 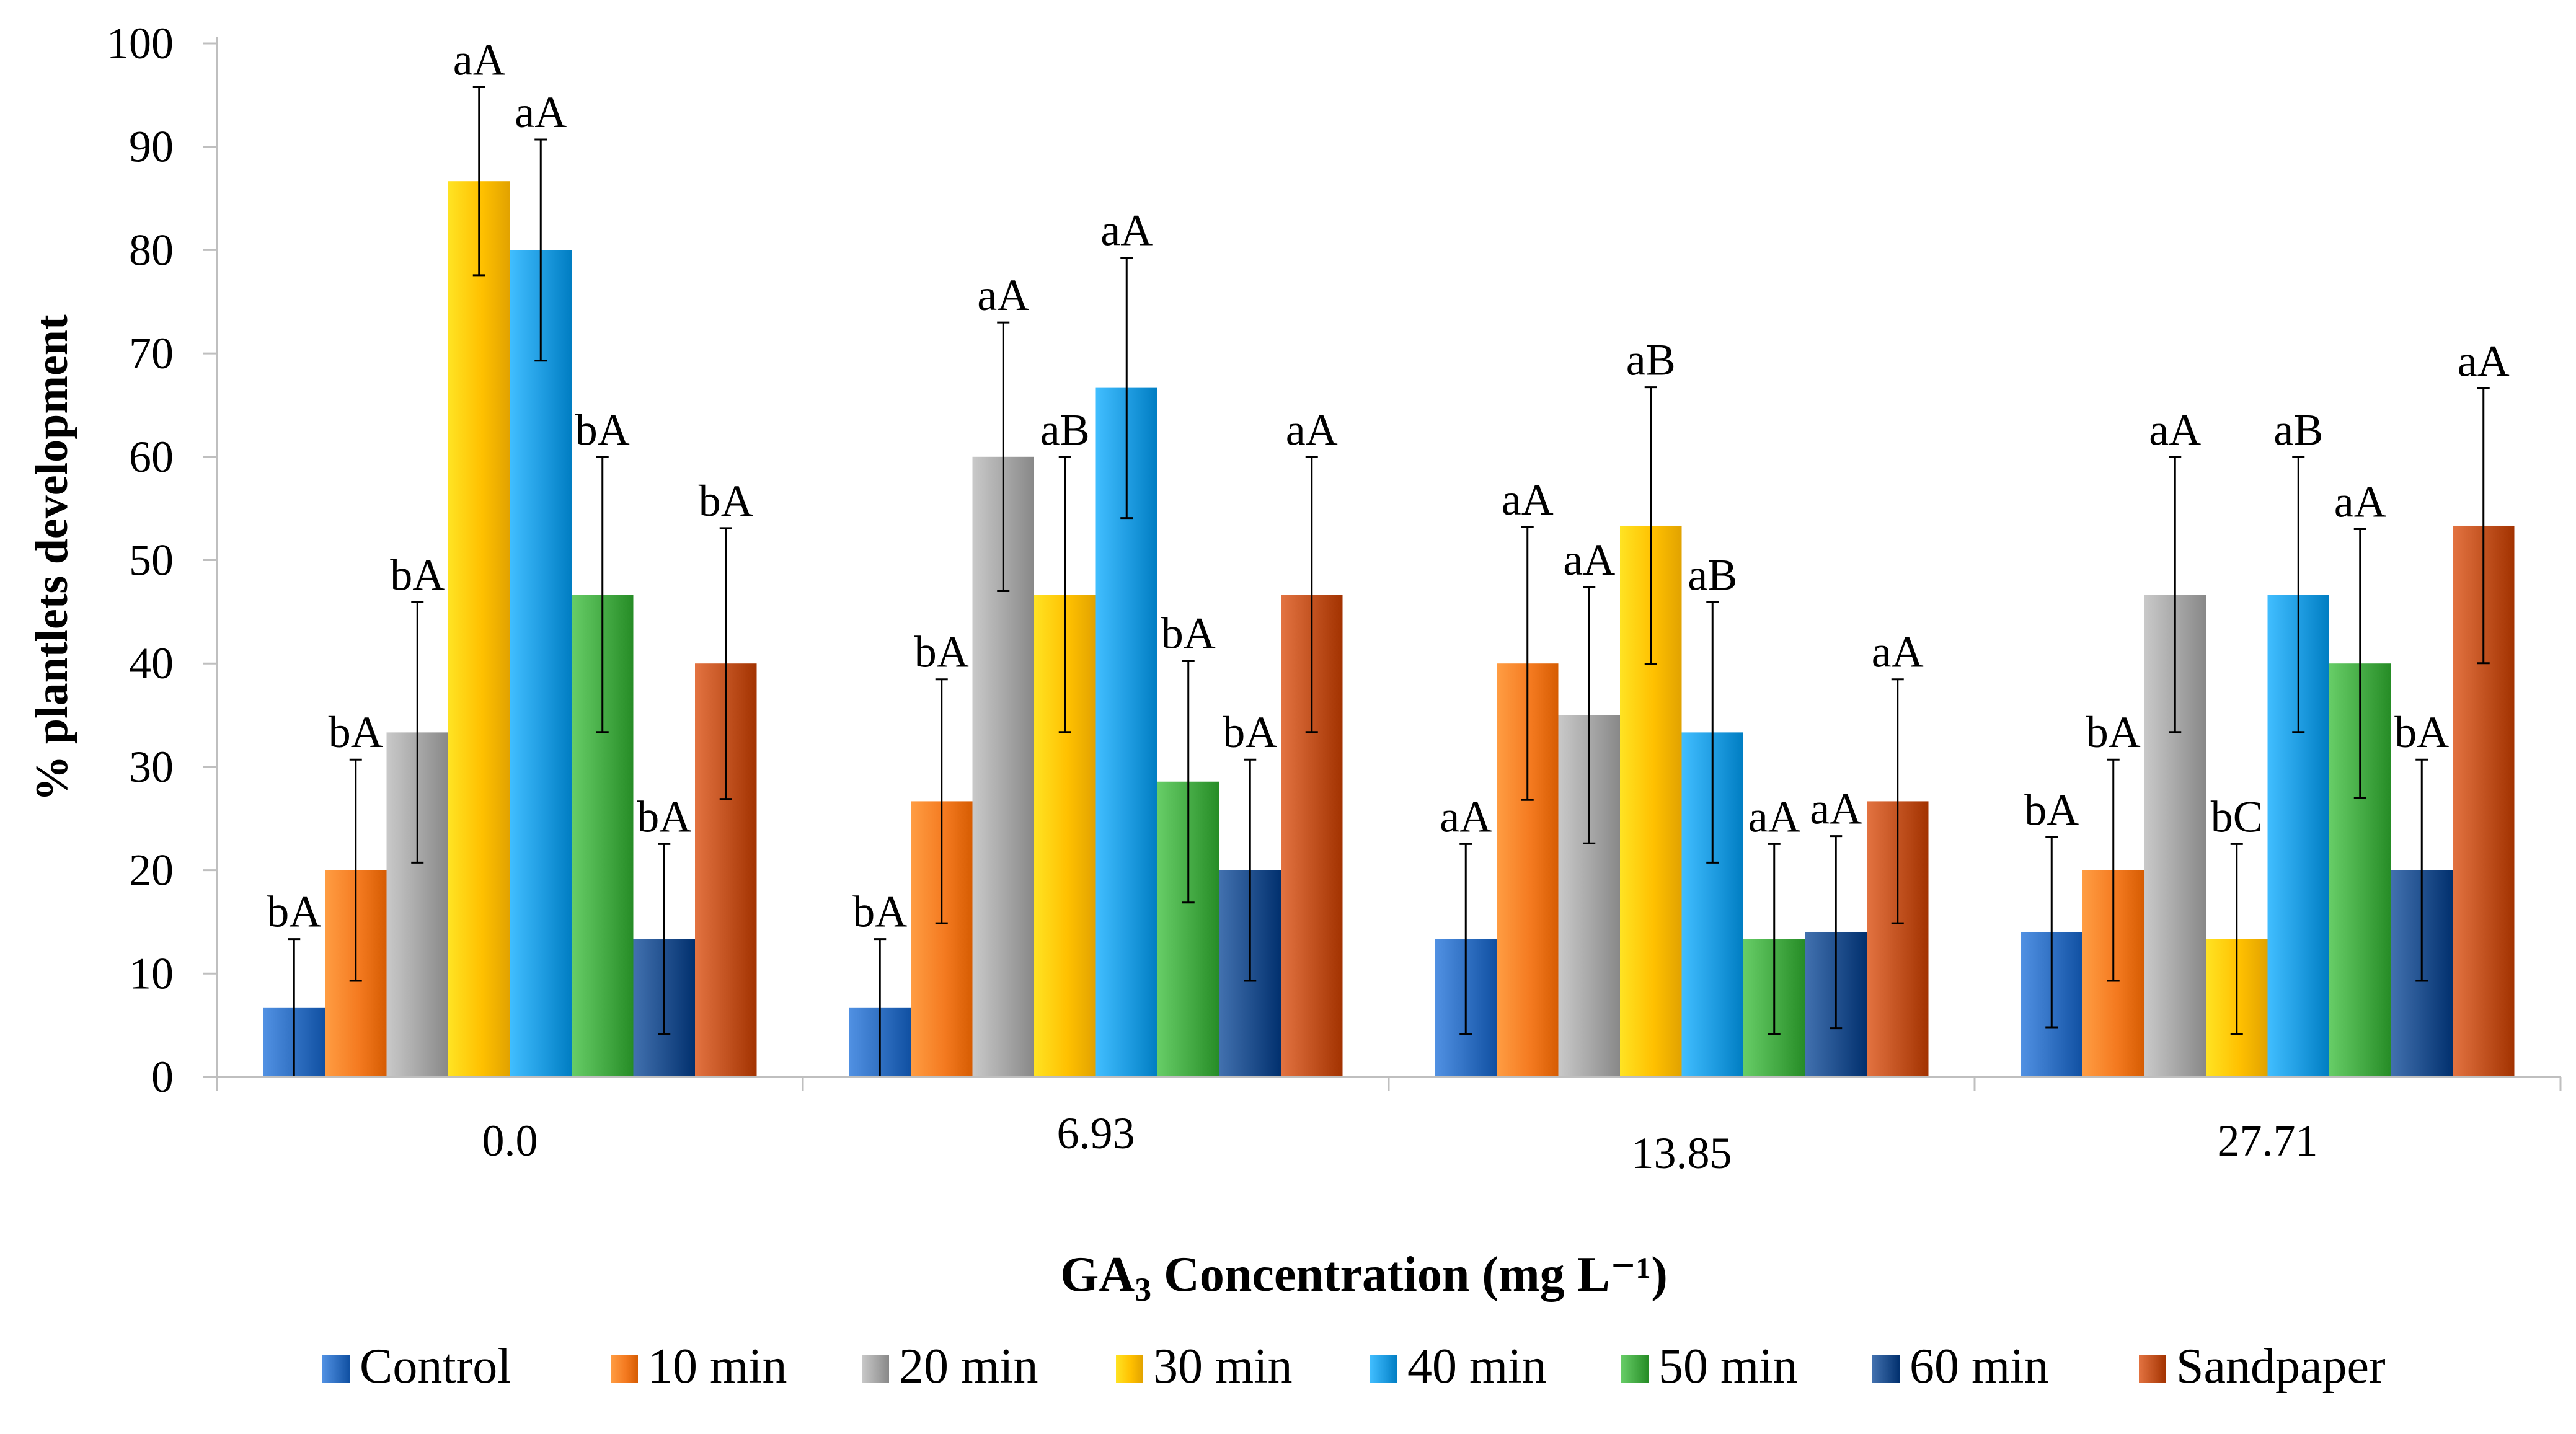 What do you see at coordinates (151, 767) in the screenshot?
I see `y-tick-label: 30` at bounding box center [151, 767].